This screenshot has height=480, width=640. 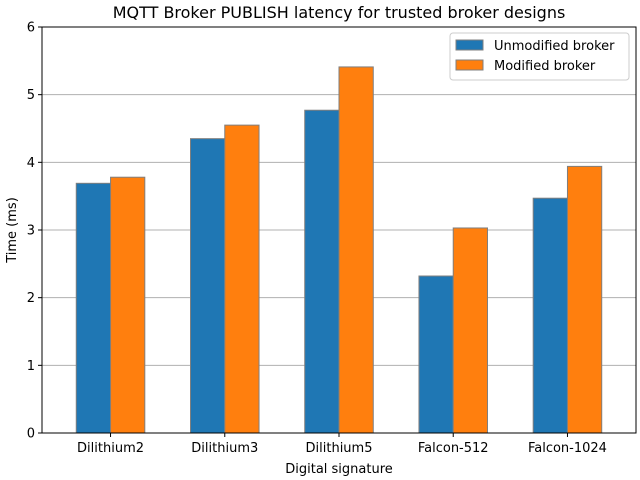 I want to click on bar-modified-dilithium5, so click(x=356, y=250).